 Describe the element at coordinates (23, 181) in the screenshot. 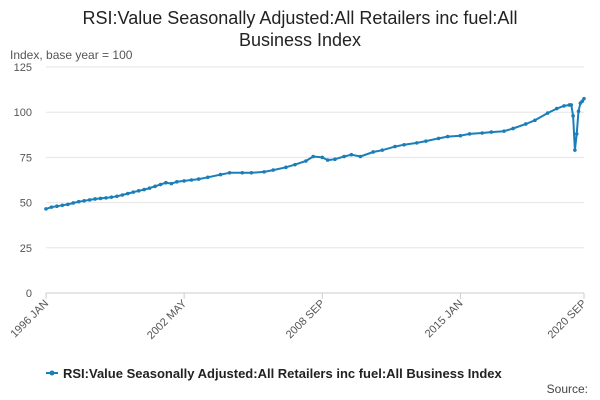

I see `y-axis-ticks: 0 25 50 75 100 125` at that location.